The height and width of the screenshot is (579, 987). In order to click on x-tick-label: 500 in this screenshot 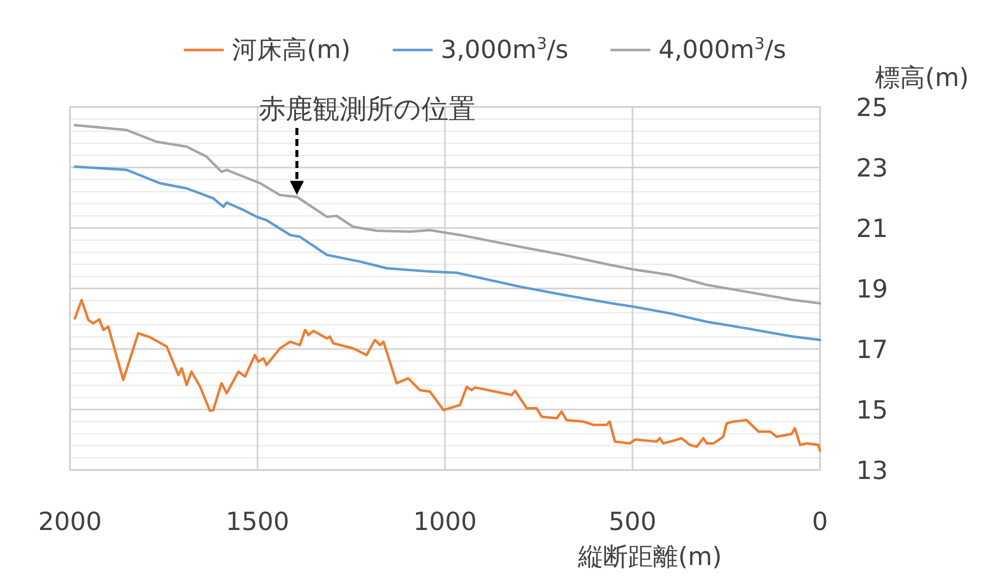, I will do `click(632, 521)`.